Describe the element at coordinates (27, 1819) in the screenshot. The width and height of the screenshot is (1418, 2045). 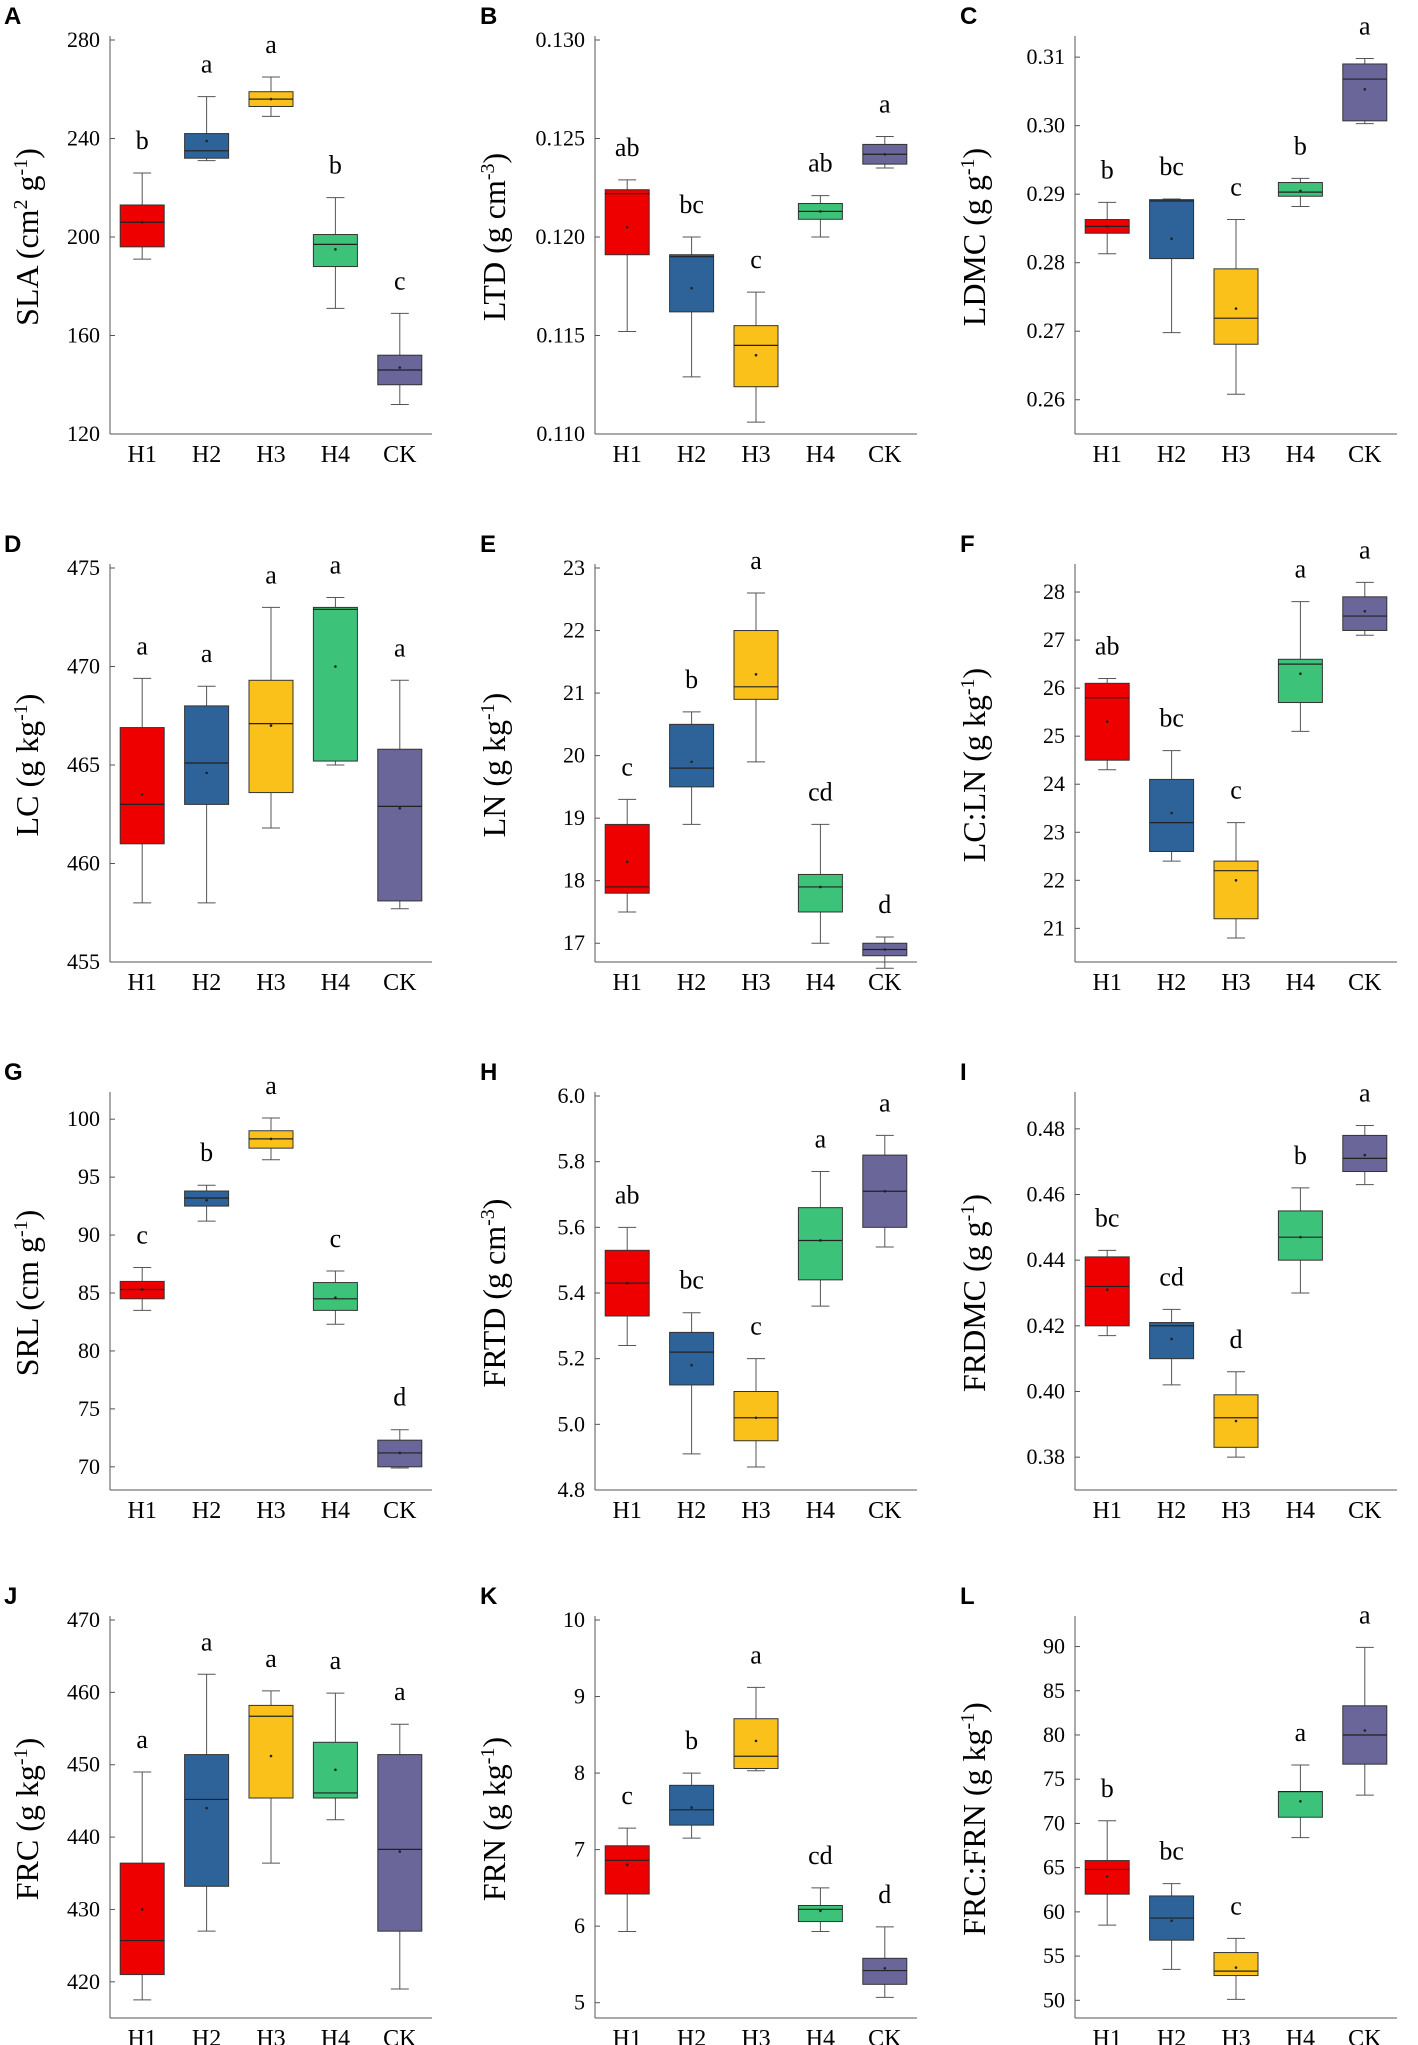
I see `y-axis-label: FRC (g kg-1)` at that location.